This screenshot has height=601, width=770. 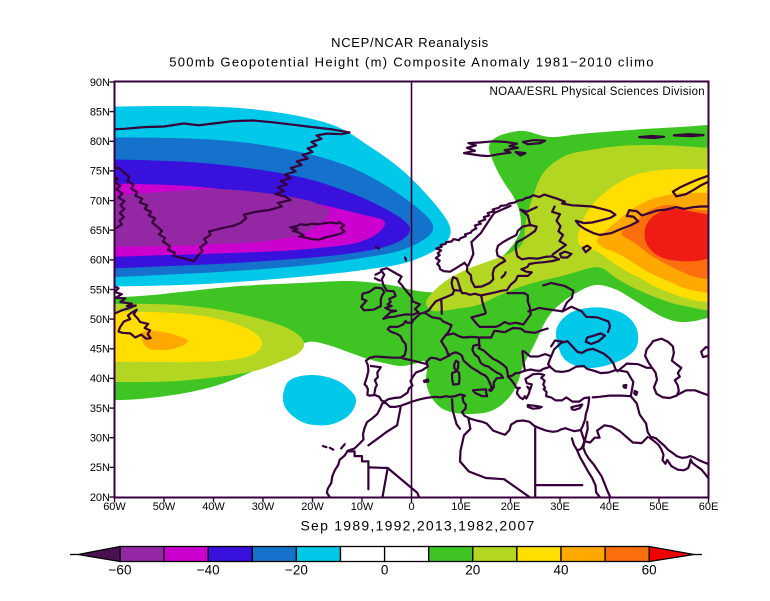 What do you see at coordinates (100, 468) in the screenshot?
I see `svg-text: 25N` at bounding box center [100, 468].